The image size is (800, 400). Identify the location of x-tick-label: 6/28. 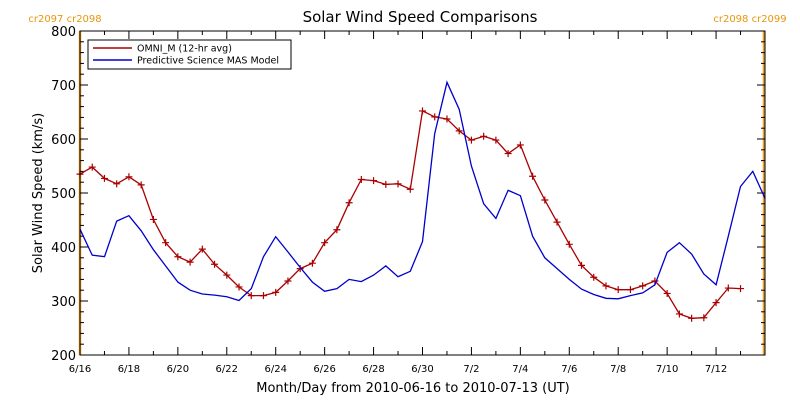
(373, 369).